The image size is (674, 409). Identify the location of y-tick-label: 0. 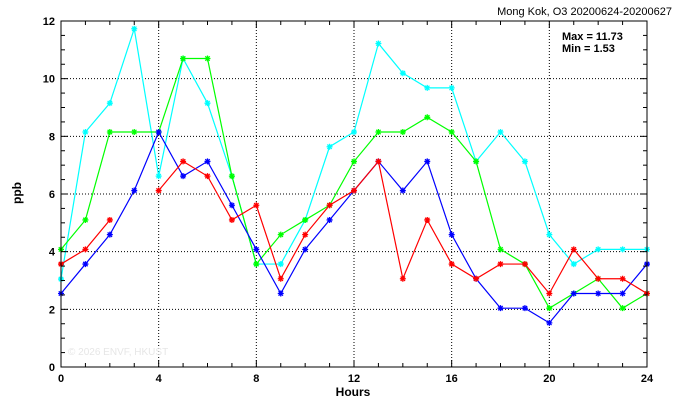
(52, 368).